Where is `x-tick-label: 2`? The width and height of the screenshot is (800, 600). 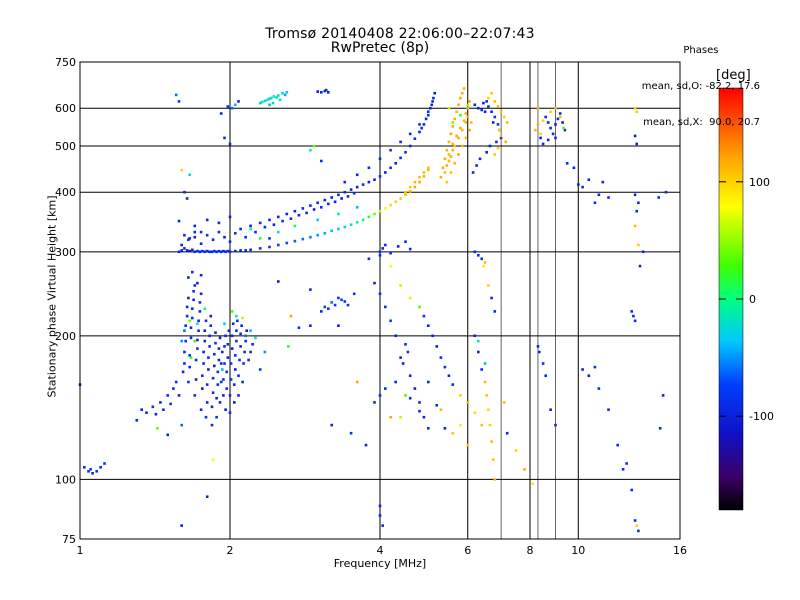
x-tick-label: 2 is located at coordinates (230, 550).